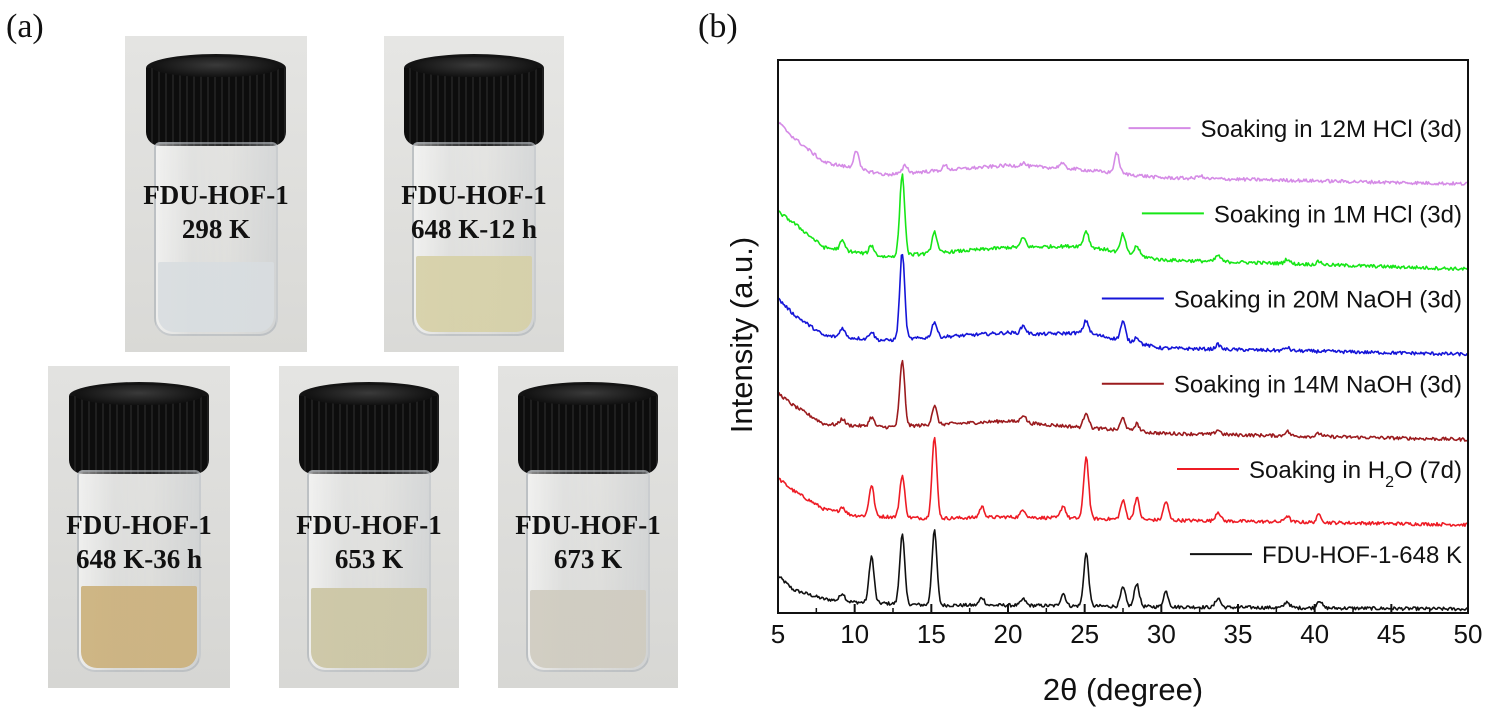  I want to click on vial-photo-648k-36h: FDU-HOF-1 648 K-36 h, so click(139, 527).